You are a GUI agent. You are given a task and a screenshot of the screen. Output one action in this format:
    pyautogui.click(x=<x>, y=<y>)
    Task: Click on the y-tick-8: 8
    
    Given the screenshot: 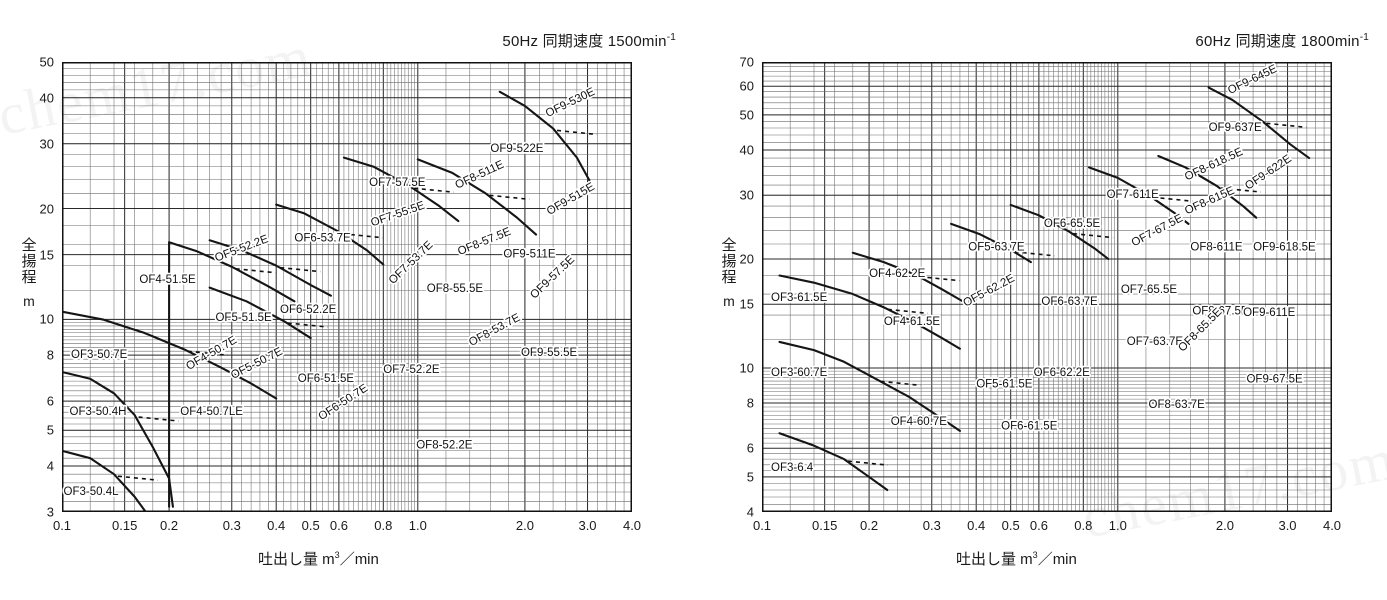 What is the action you would take?
    pyautogui.click(x=750, y=403)
    